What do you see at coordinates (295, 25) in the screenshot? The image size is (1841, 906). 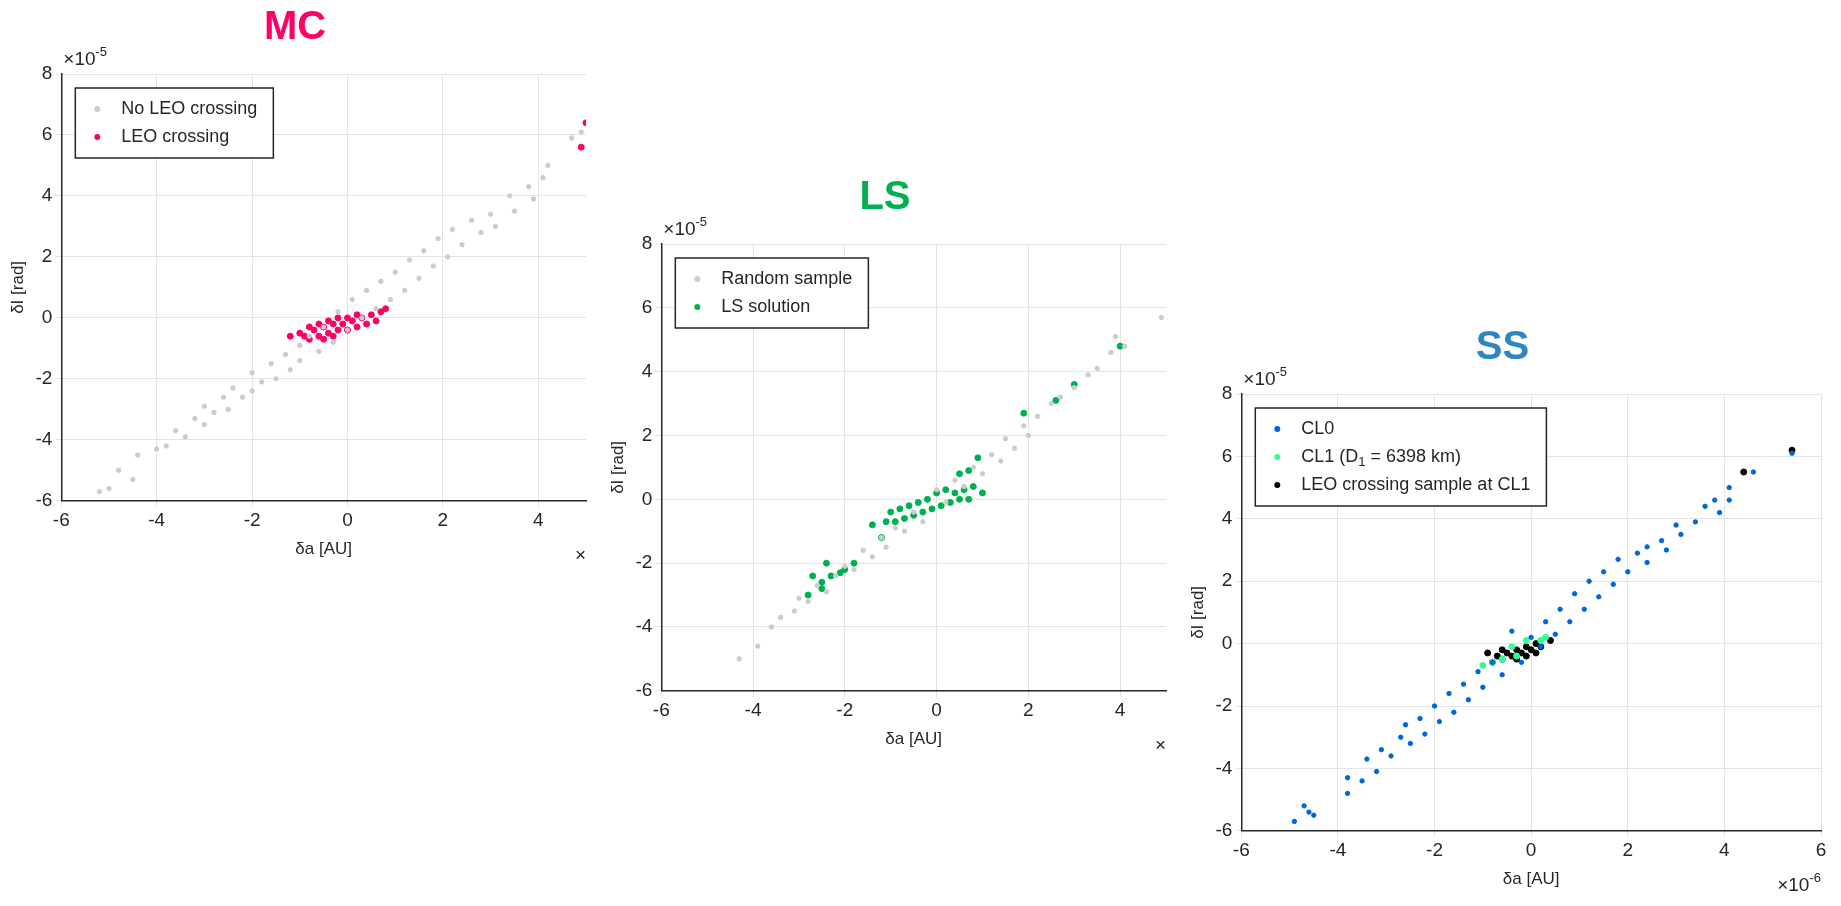 I see `chart-title: MC` at bounding box center [295, 25].